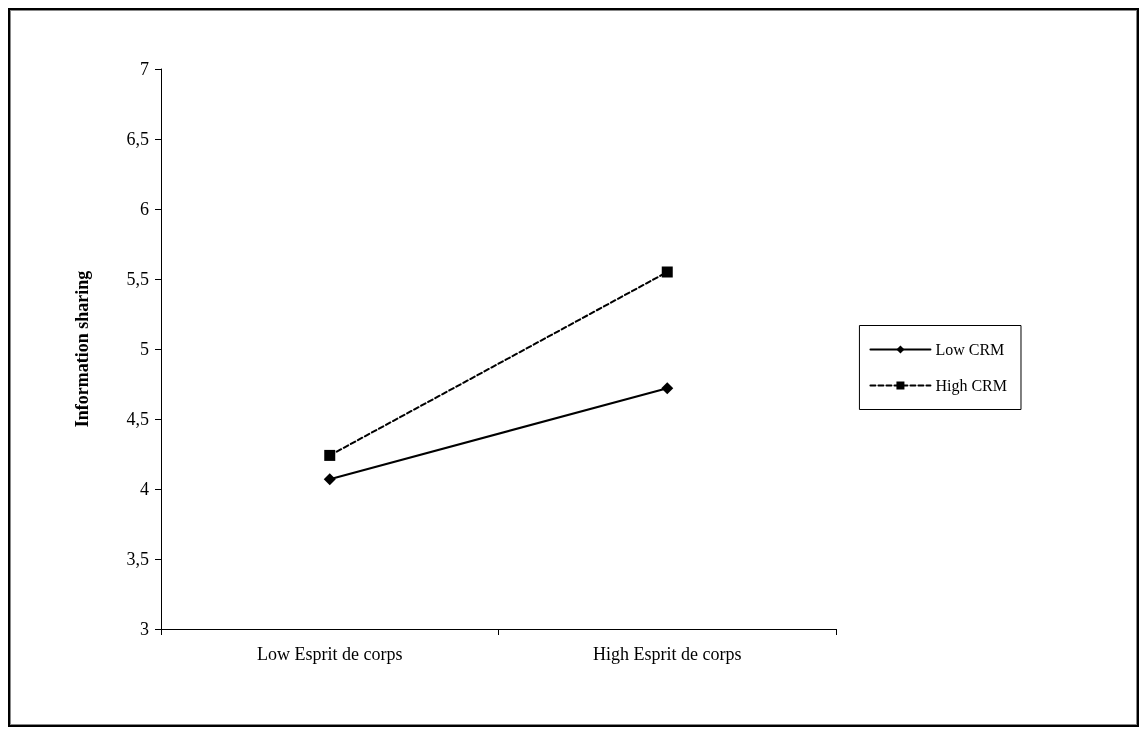 The height and width of the screenshot is (735, 1147). What do you see at coordinates (330, 654) in the screenshot?
I see `x-tick-label: Low Esprit de corps` at bounding box center [330, 654].